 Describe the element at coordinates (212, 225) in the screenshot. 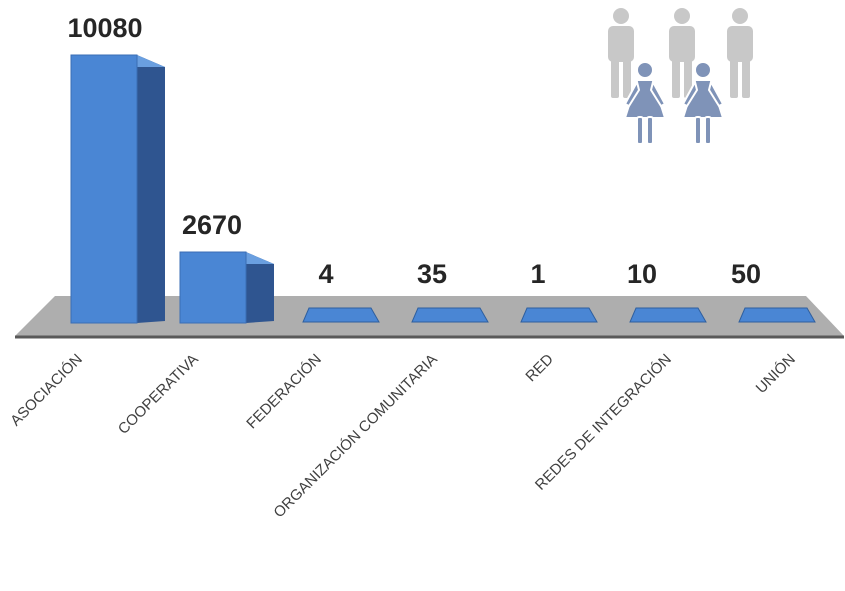

I see `data-label: 2670` at that location.